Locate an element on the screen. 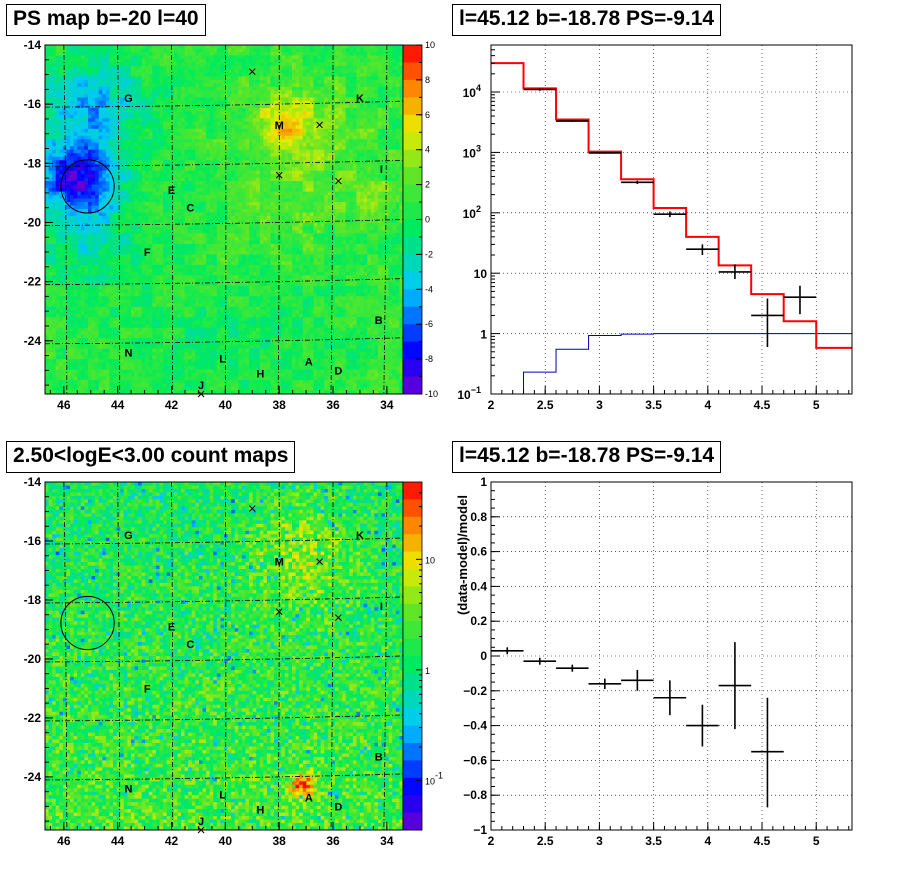 Image resolution: width=898 pixels, height=875 pixels. colorbar-tick-label: 6 is located at coordinates (427, 115).